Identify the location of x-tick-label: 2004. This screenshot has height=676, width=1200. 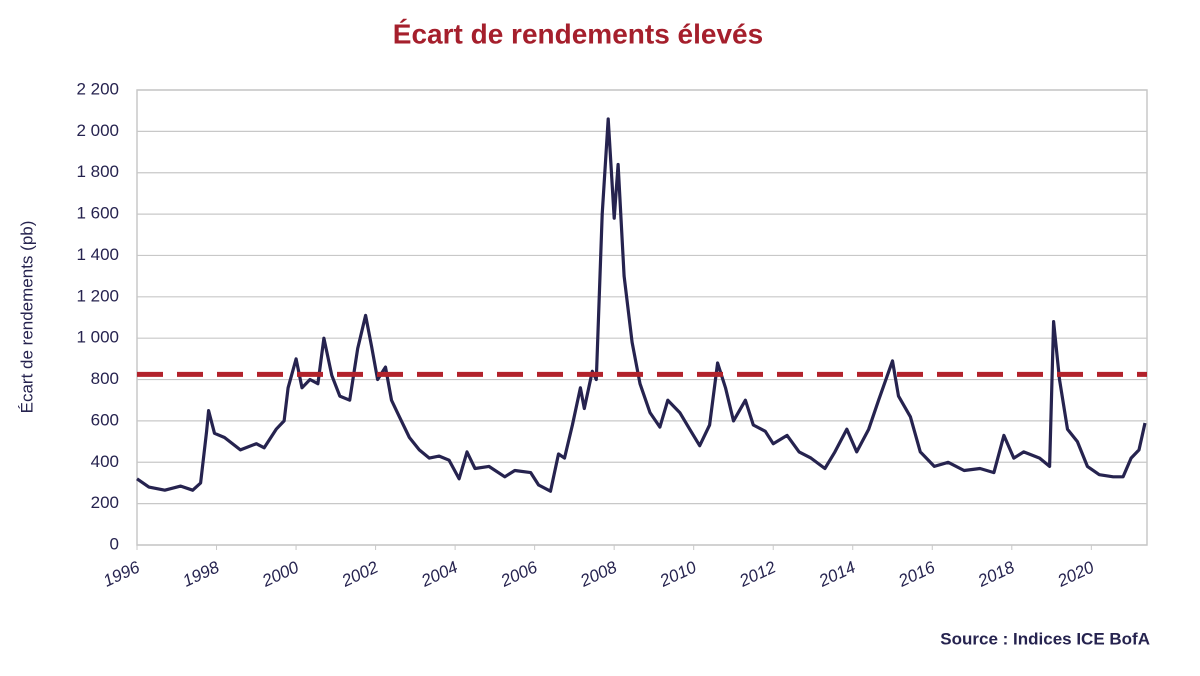
(438, 574).